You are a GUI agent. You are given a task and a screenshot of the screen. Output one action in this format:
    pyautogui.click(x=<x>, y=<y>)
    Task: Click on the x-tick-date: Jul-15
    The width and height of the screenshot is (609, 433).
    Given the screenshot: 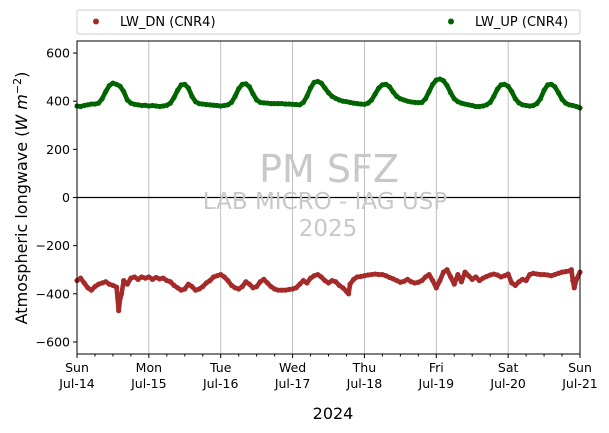 What is the action you would take?
    pyautogui.click(x=148, y=383)
    